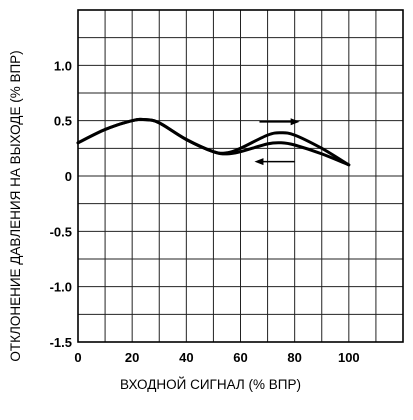 Image resolution: width=413 pixels, height=420 pixels. Describe the element at coordinates (349, 357) in the screenshot. I see `x-tick-label: 100` at that location.